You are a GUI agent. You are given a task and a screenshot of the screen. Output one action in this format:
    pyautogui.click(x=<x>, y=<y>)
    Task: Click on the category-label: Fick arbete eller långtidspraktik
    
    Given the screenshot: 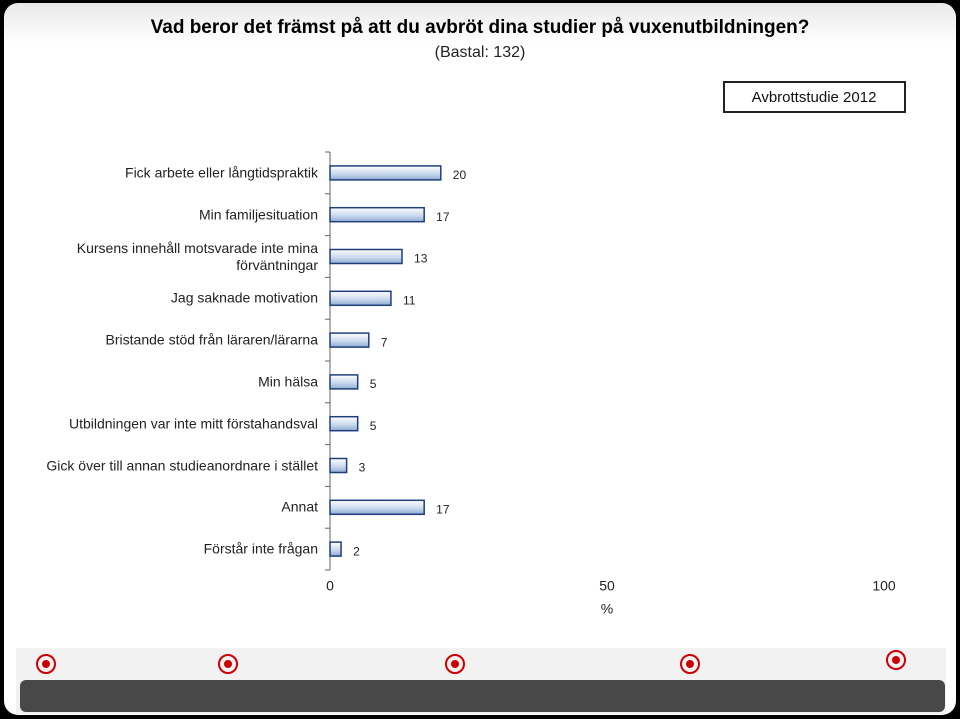 What is the action you would take?
    pyautogui.click(x=221, y=172)
    